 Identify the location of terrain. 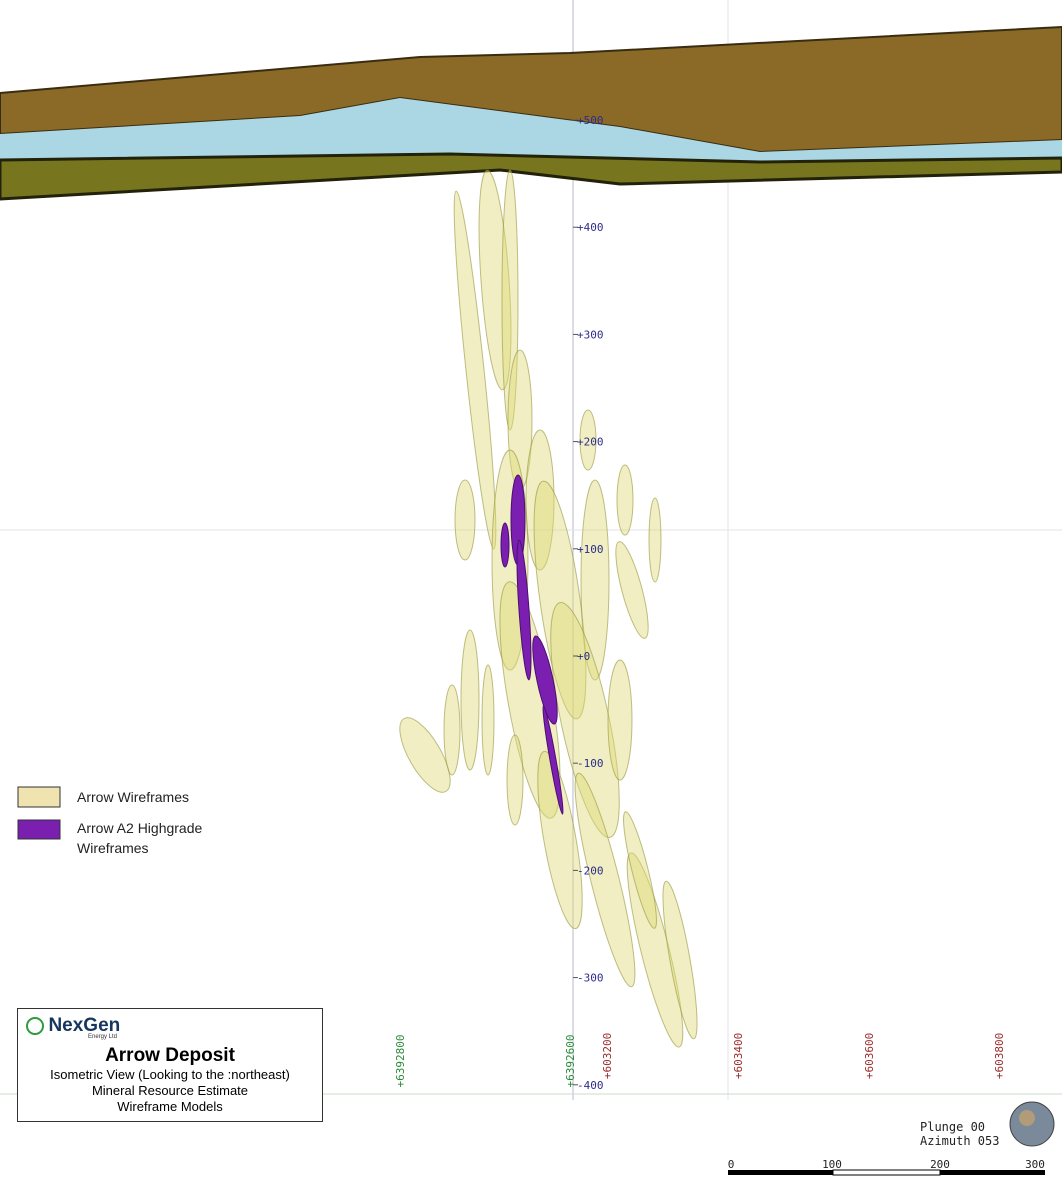
(531, 113).